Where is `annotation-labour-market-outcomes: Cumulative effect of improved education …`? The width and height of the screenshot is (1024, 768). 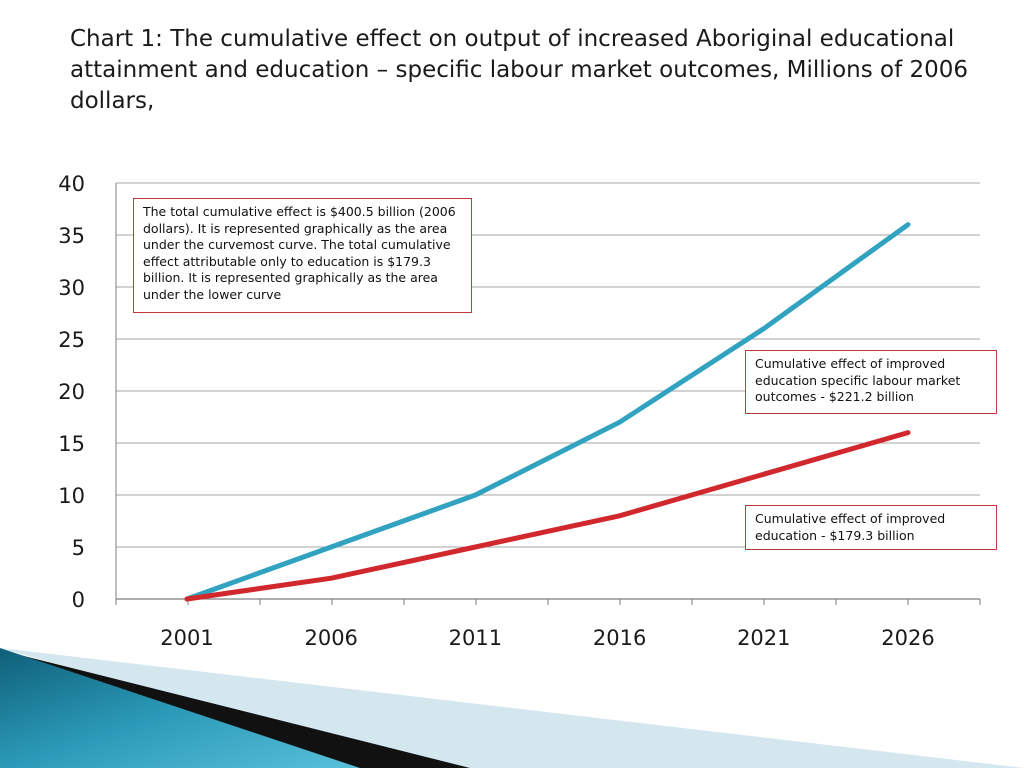
annotation-labour-market-outcomes: Cumulative effect of improved education … is located at coordinates (871, 382).